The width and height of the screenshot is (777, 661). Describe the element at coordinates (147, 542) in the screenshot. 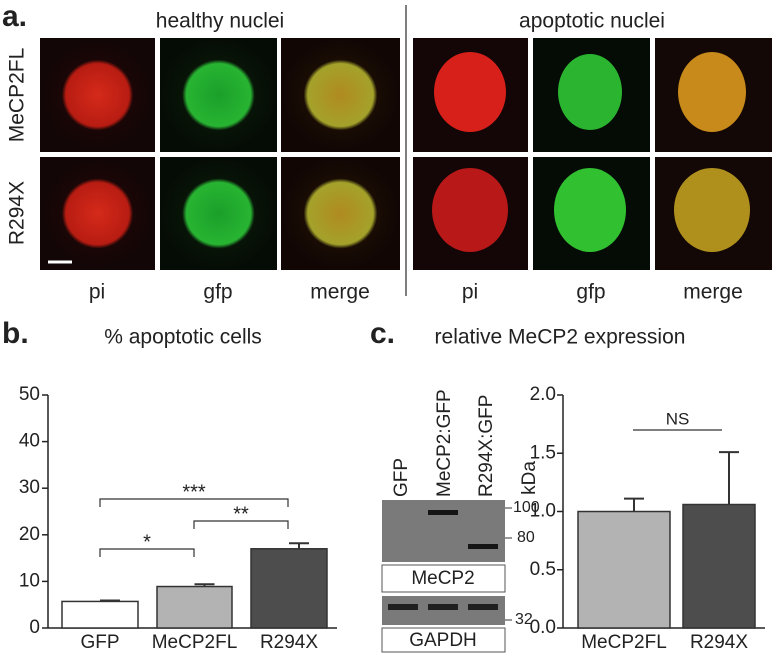

I see `significance-label: *` at that location.